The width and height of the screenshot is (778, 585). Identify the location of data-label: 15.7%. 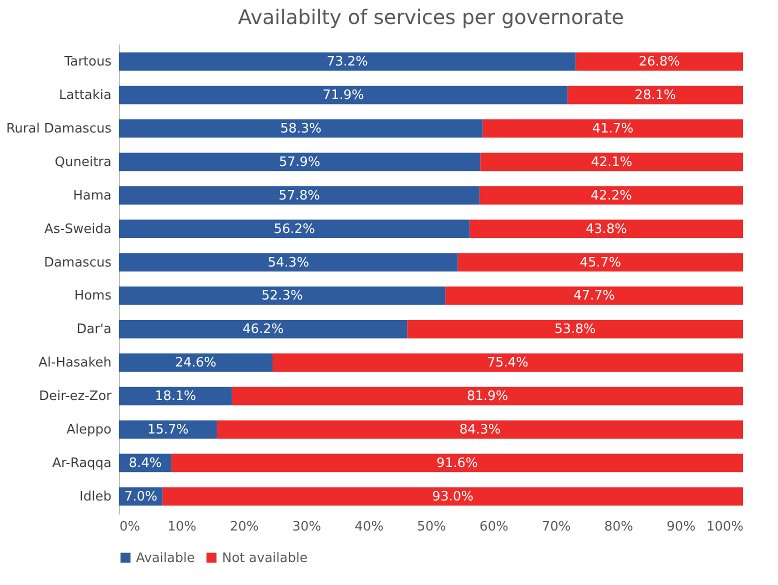
(168, 430).